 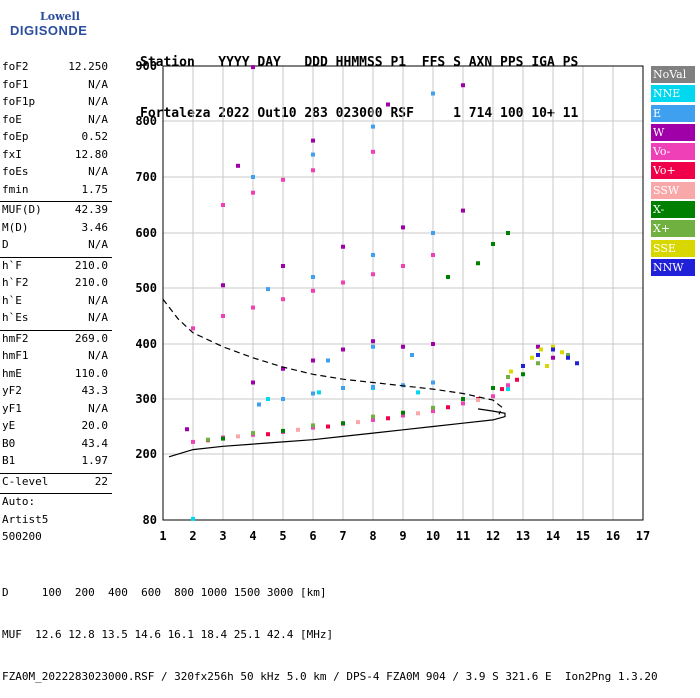 What do you see at coordinates (583, 536) in the screenshot?
I see `x-tick-label: 15` at bounding box center [583, 536].